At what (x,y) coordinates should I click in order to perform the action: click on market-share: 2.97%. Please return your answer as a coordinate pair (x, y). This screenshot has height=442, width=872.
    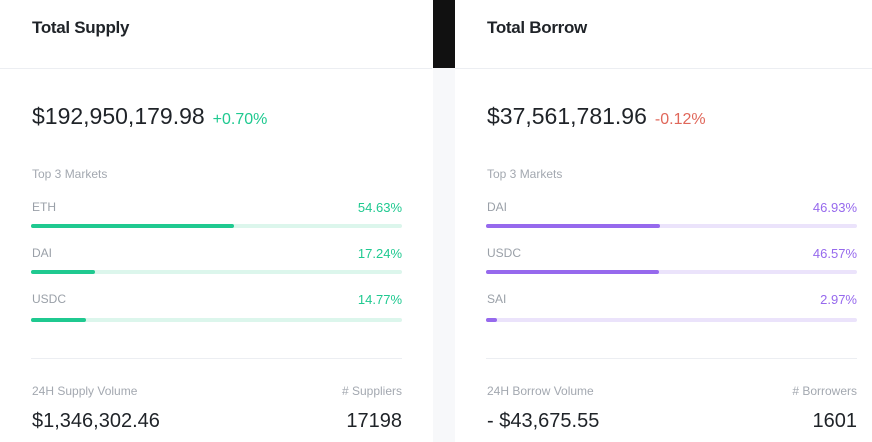
    Looking at the image, I should click on (838, 299).